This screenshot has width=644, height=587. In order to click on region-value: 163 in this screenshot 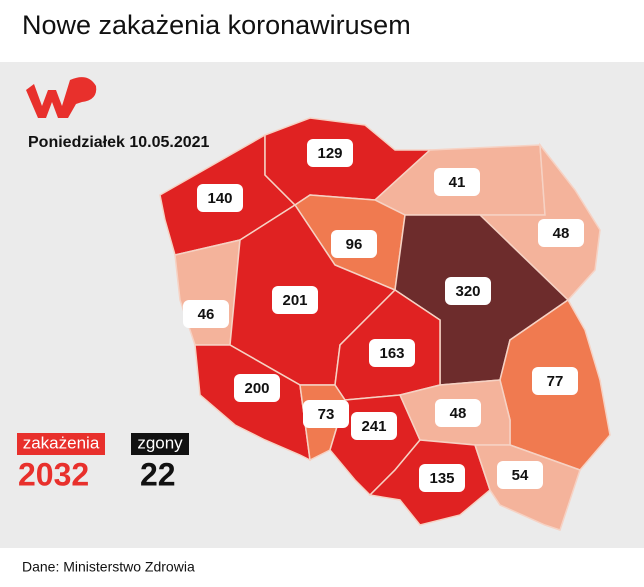, I will do `click(391, 353)`.